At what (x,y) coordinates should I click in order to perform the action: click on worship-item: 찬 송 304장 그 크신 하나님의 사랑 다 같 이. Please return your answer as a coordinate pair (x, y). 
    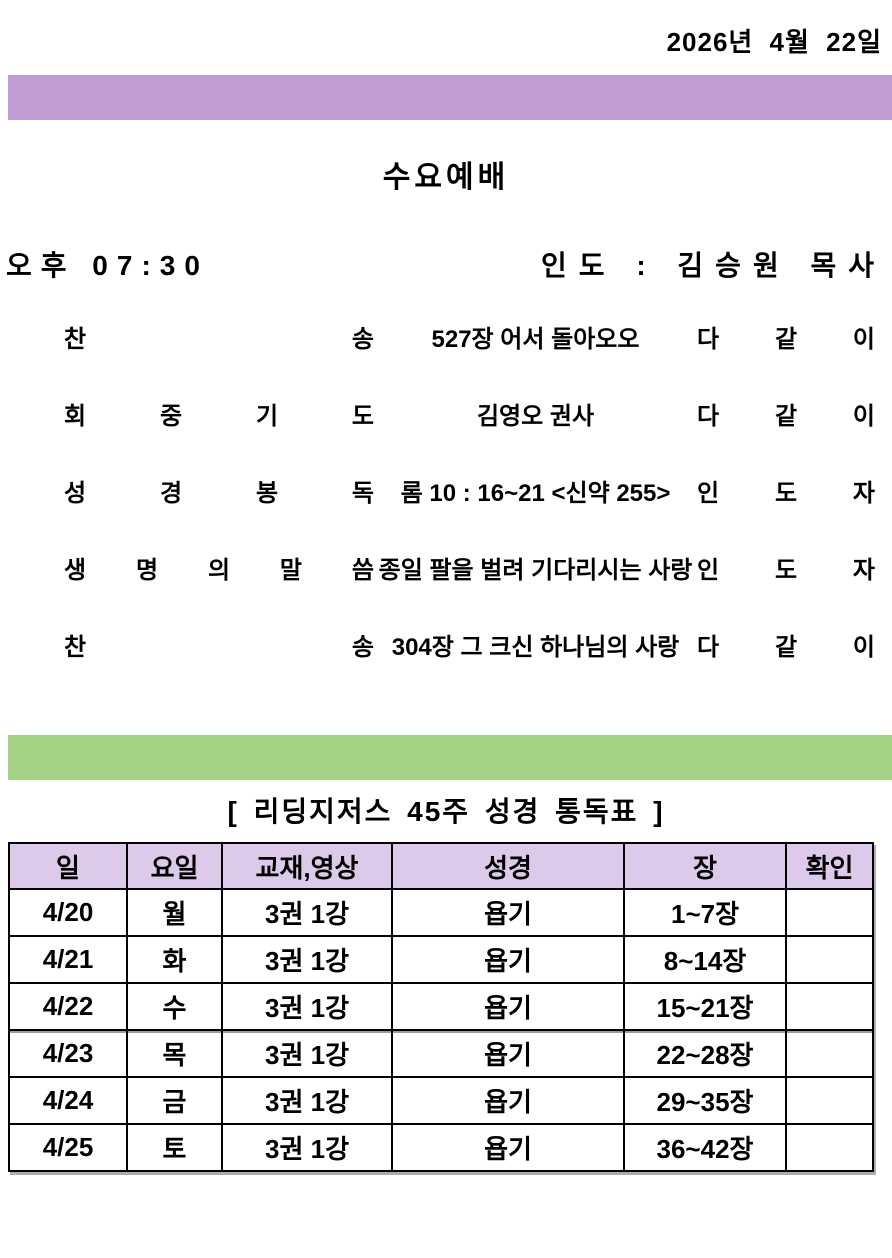
    Looking at the image, I should click on (446, 644).